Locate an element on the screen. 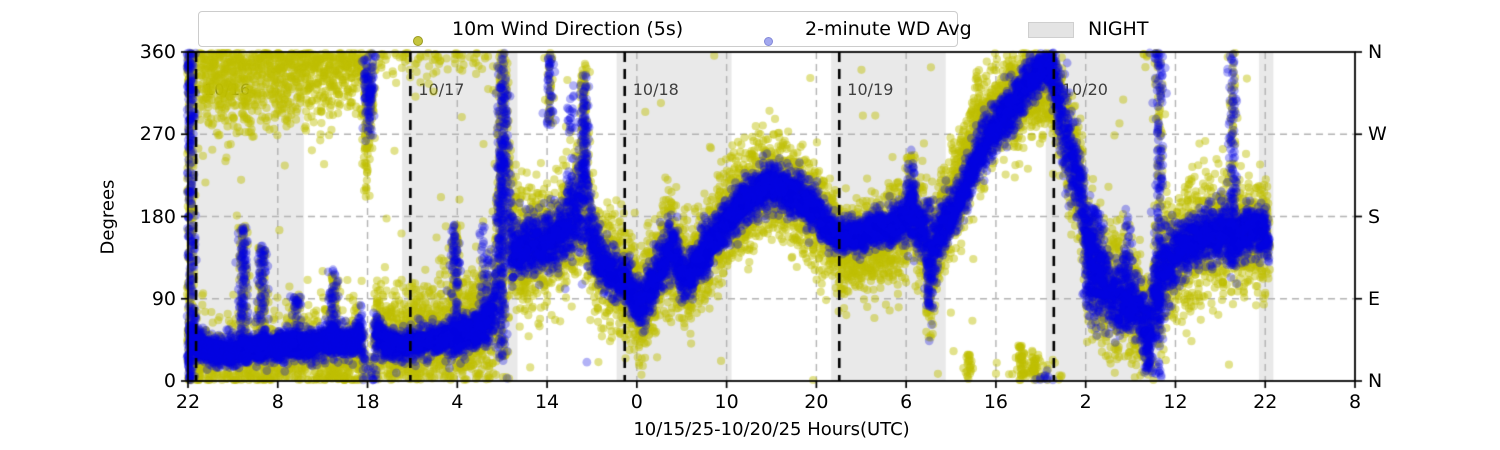 This screenshot has width=1500, height=450. legend-label-raw: 10m Wind Direction (5s) is located at coordinates (568, 29).